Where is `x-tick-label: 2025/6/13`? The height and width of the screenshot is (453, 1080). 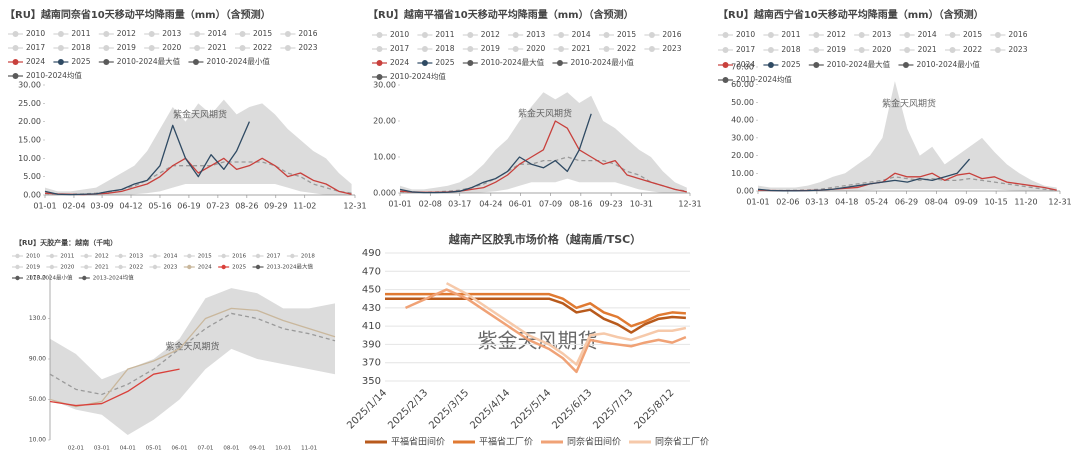 x-tick-label: 2025/6/13 is located at coordinates (572, 409).